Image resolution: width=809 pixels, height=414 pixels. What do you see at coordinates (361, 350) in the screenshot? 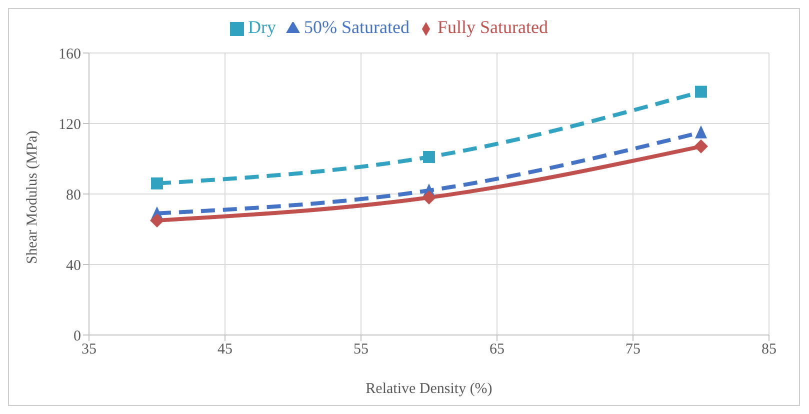
I see `x-tick-label: 55` at bounding box center [361, 350].